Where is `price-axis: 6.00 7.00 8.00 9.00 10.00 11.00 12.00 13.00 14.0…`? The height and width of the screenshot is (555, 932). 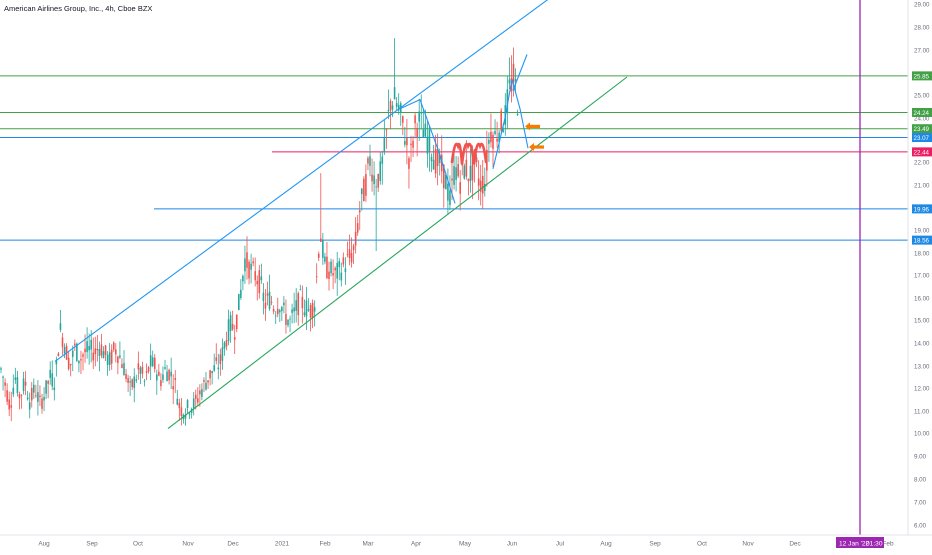 price-axis: 6.00 7.00 8.00 9.00 10.00 11.00 12.00 13.00 14.0… is located at coordinates (922, 265).